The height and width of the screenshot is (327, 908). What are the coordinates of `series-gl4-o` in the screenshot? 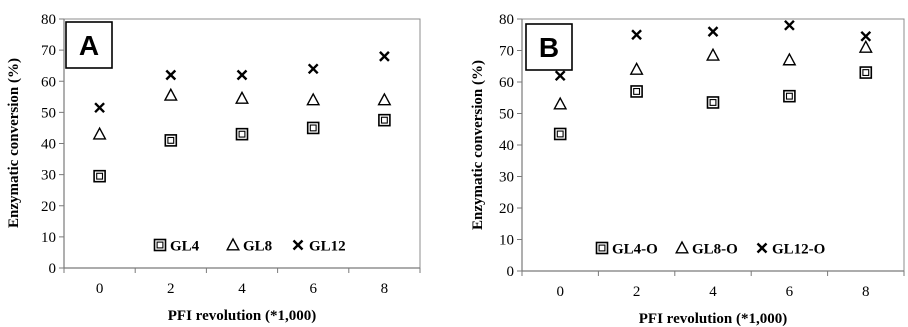 It's located at (713, 103).